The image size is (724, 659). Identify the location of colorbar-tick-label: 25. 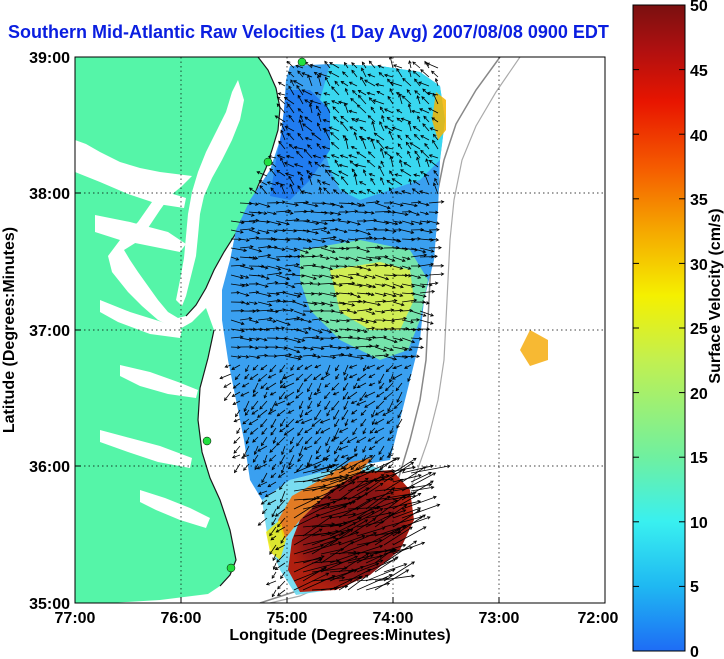
(699, 329).